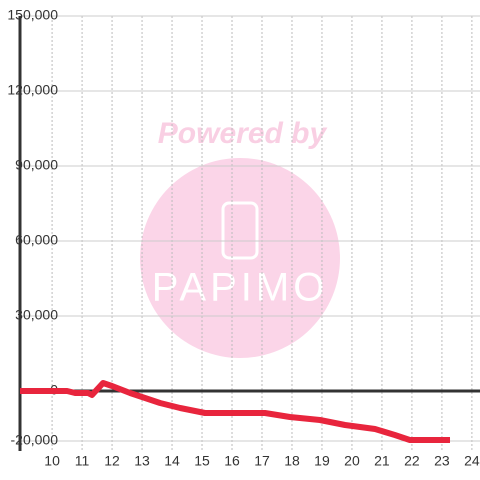  I want to click on x-tick-label: 13, so click(142, 461).